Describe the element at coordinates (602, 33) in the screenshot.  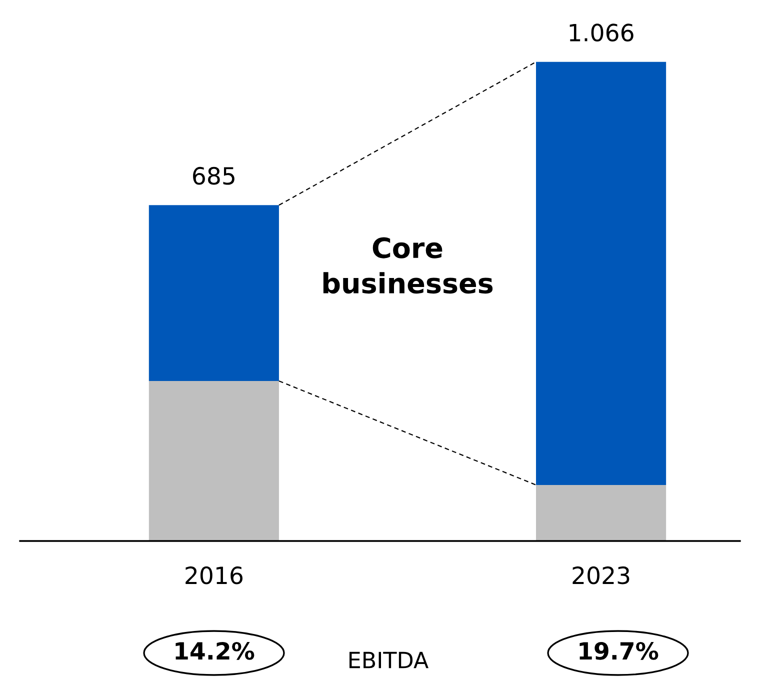
I see `annotation: 1.066` at that location.